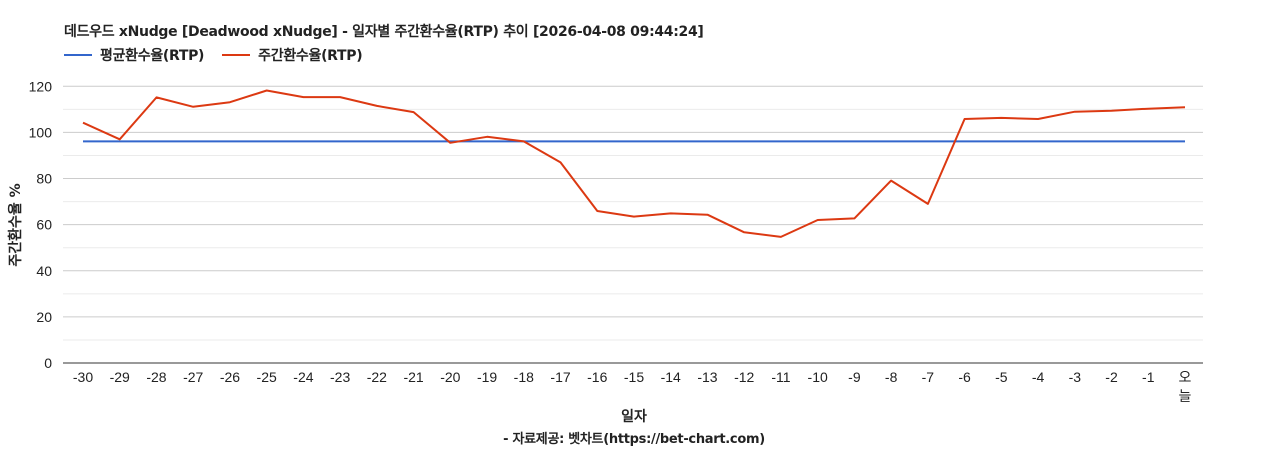 This screenshot has width=1268, height=450. What do you see at coordinates (78, 55) in the screenshot?
I see `legend-swatch-average-icon` at bounding box center [78, 55].